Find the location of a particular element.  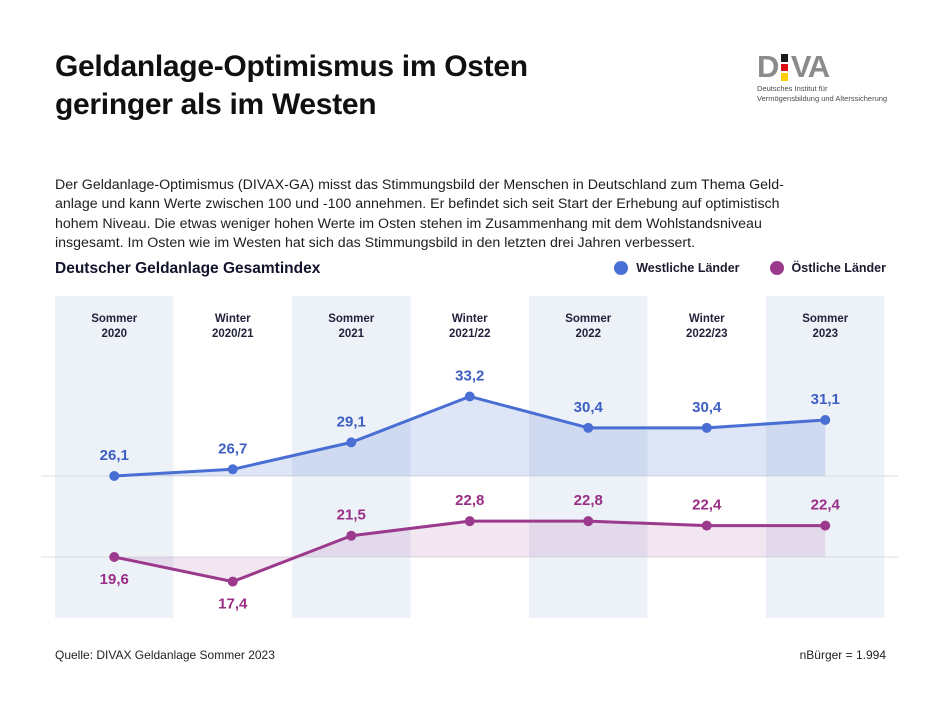

column-header-year: 2020 is located at coordinates (114, 334).